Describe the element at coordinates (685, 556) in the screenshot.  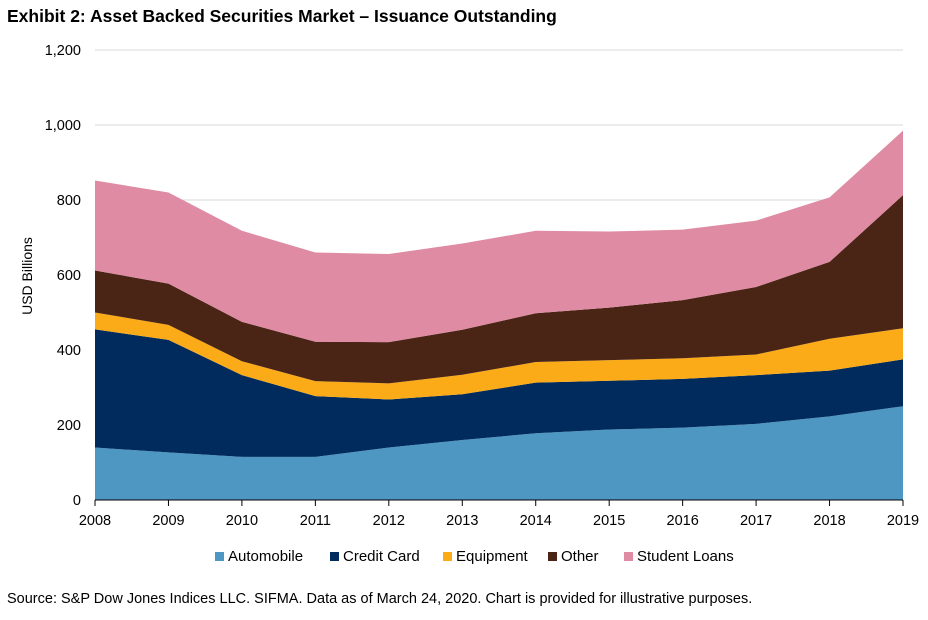
I see `legend-label: Student Loans` at that location.